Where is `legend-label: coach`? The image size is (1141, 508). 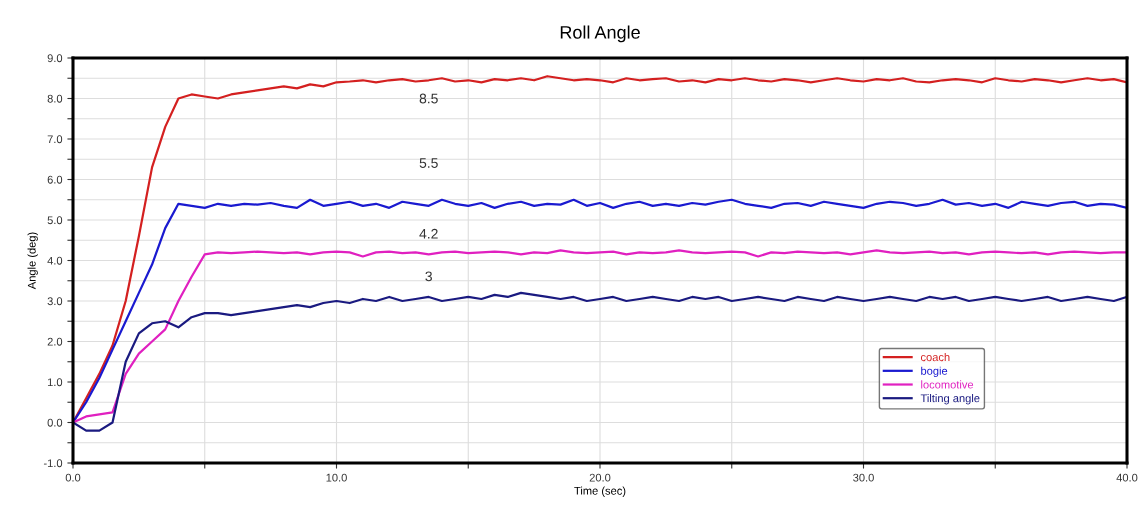
legend-label: coach is located at coordinates (935, 357).